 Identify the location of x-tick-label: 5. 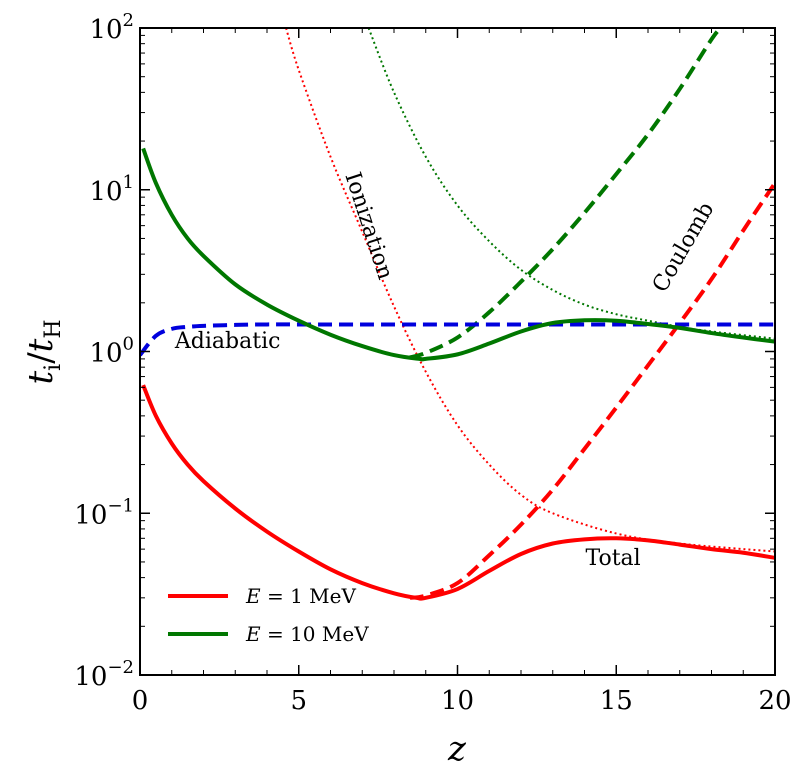
(298, 701).